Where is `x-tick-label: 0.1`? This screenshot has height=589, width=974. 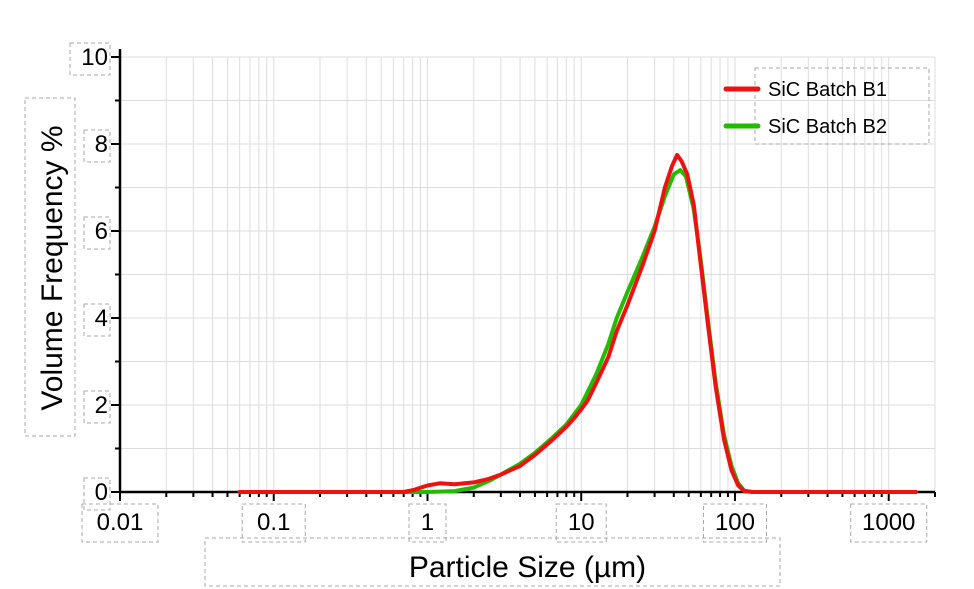 x-tick-label: 0.1 is located at coordinates (273, 522).